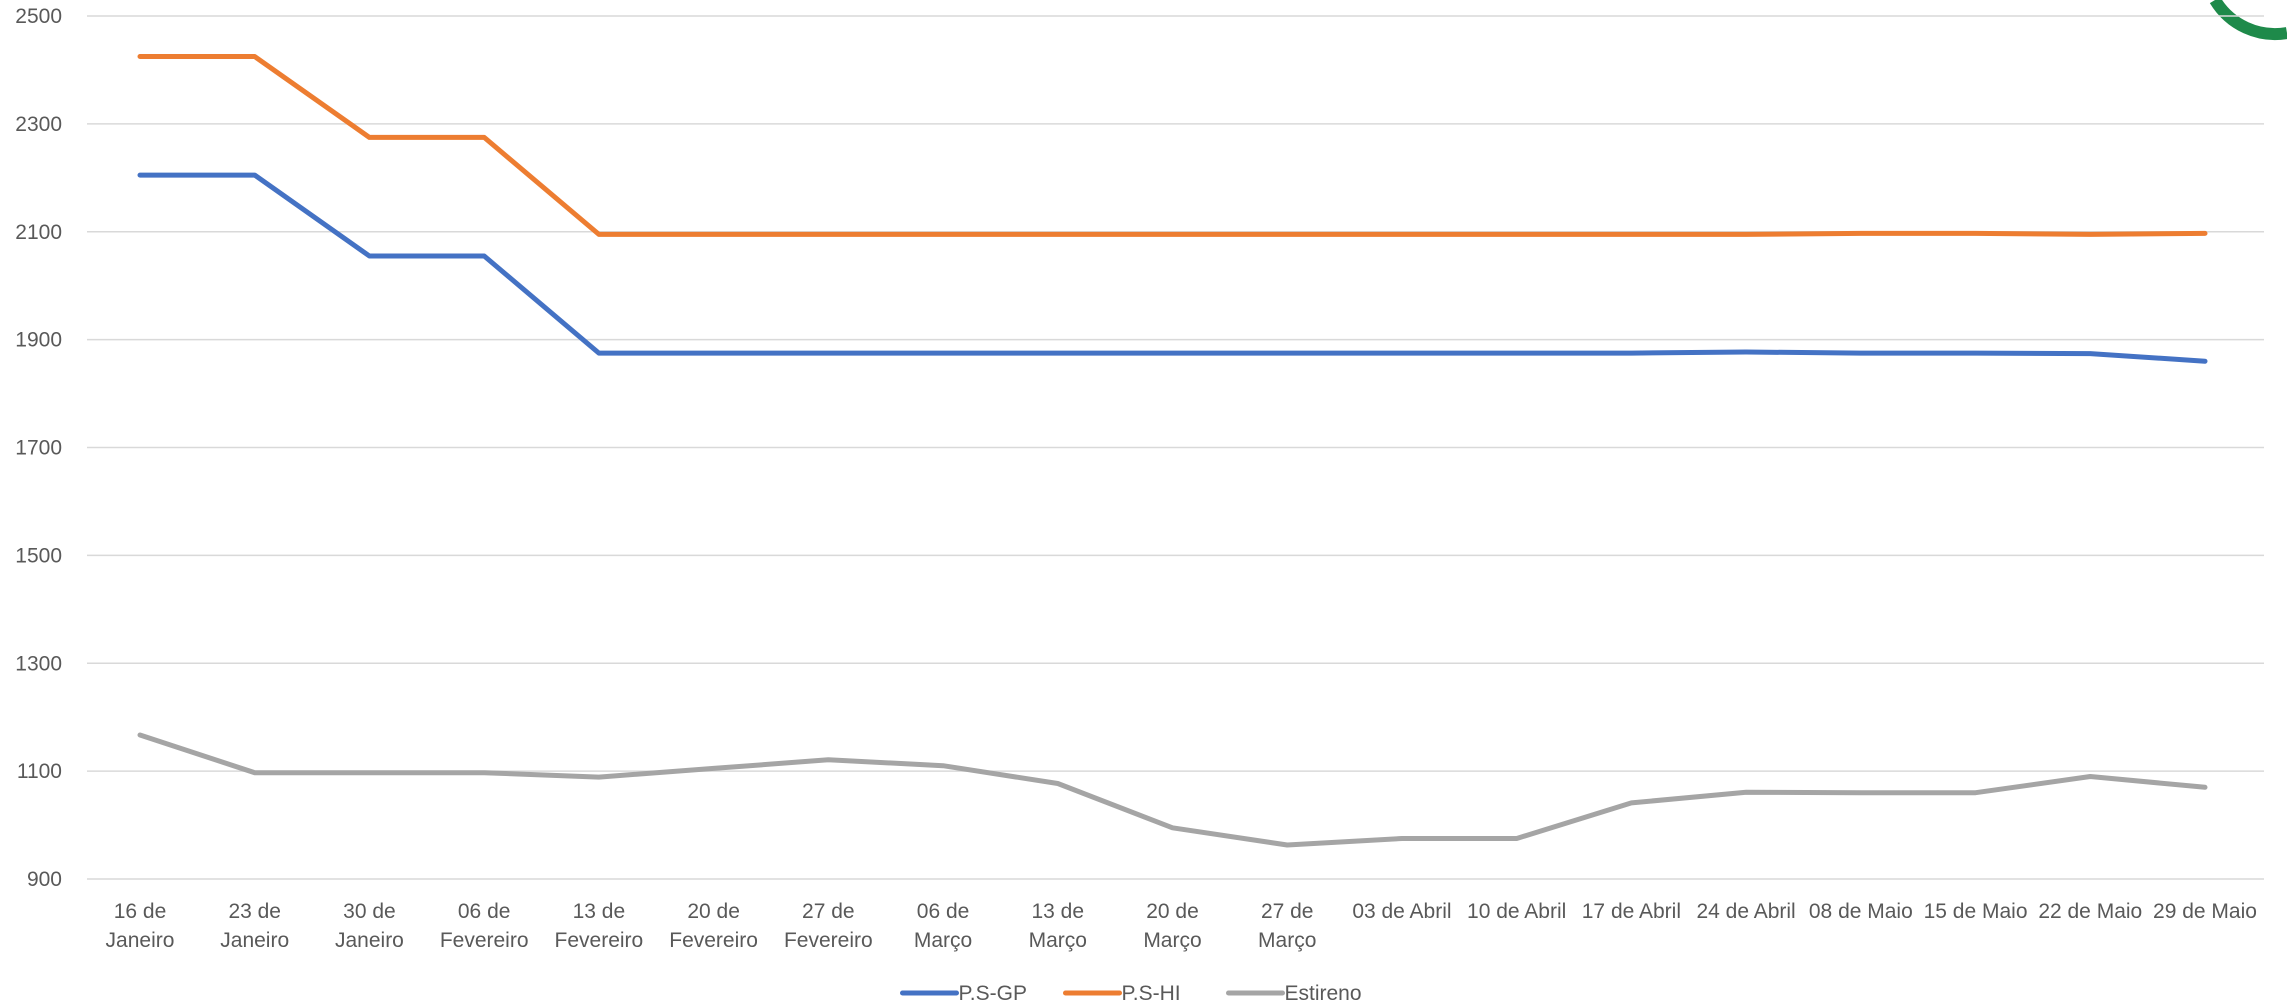 The width and height of the screenshot is (2287, 1005). What do you see at coordinates (44, 879) in the screenshot?
I see `y-tick-label: 900` at bounding box center [44, 879].